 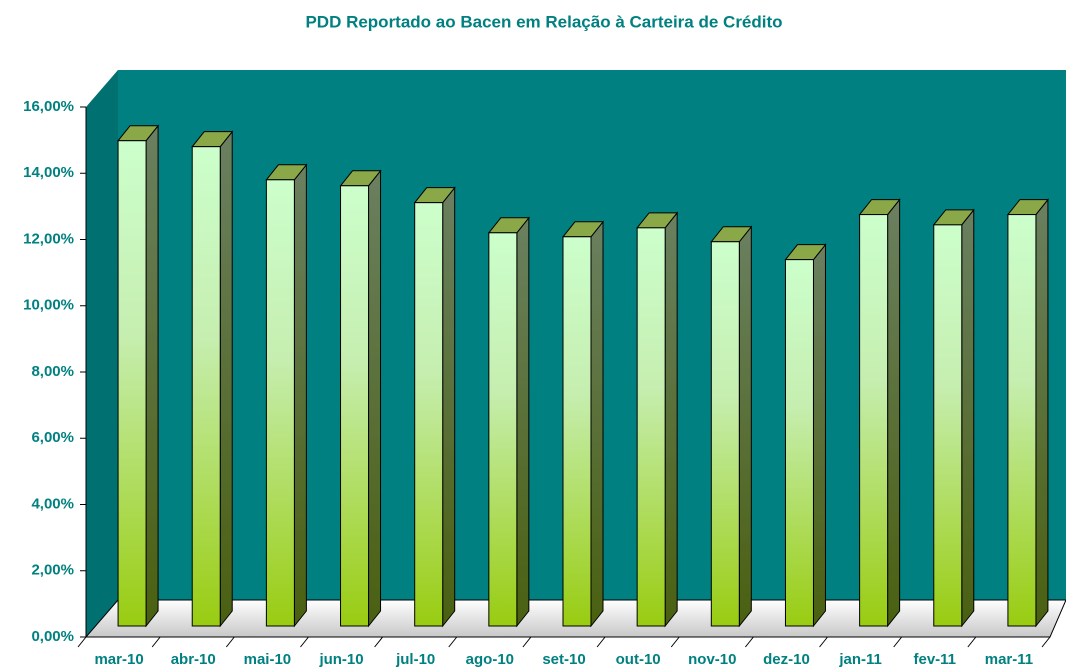 What do you see at coordinates (52, 503) in the screenshot?
I see `y-tick-label: 4,00%` at bounding box center [52, 503].